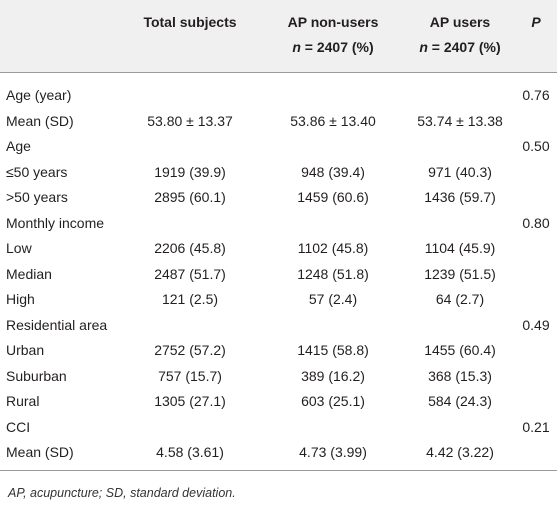  Describe the element at coordinates (460, 299) in the screenshot. I see `table-cell: 64 (2.7)` at that location.